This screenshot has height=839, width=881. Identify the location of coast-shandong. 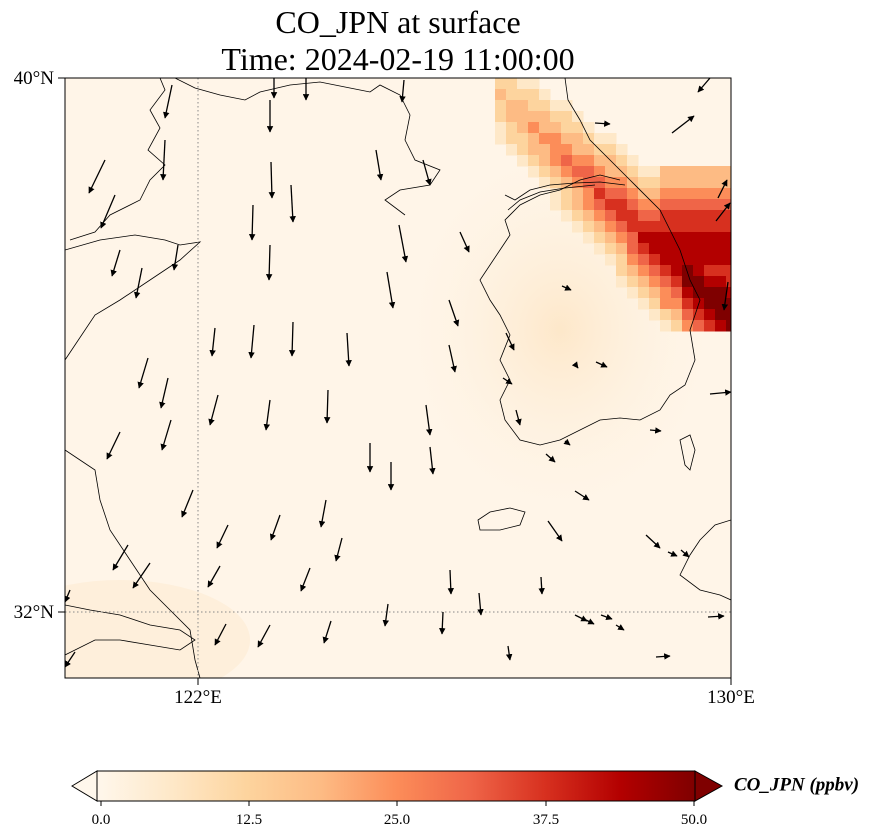
(133, 297).